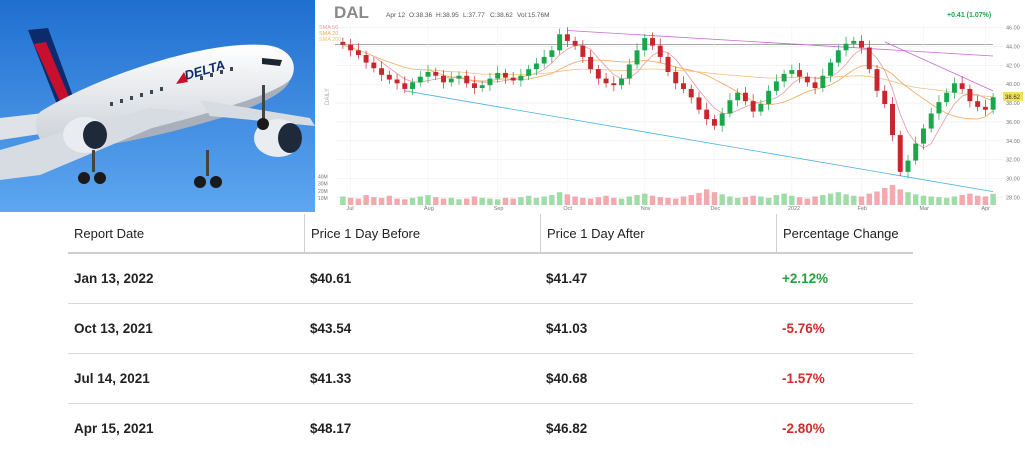  Describe the element at coordinates (669, 209) in the screenshot. I see `x-axis-ticks: Jul Aug Sep Oct Nov Dec 2022 Feb Mar Apr` at that location.